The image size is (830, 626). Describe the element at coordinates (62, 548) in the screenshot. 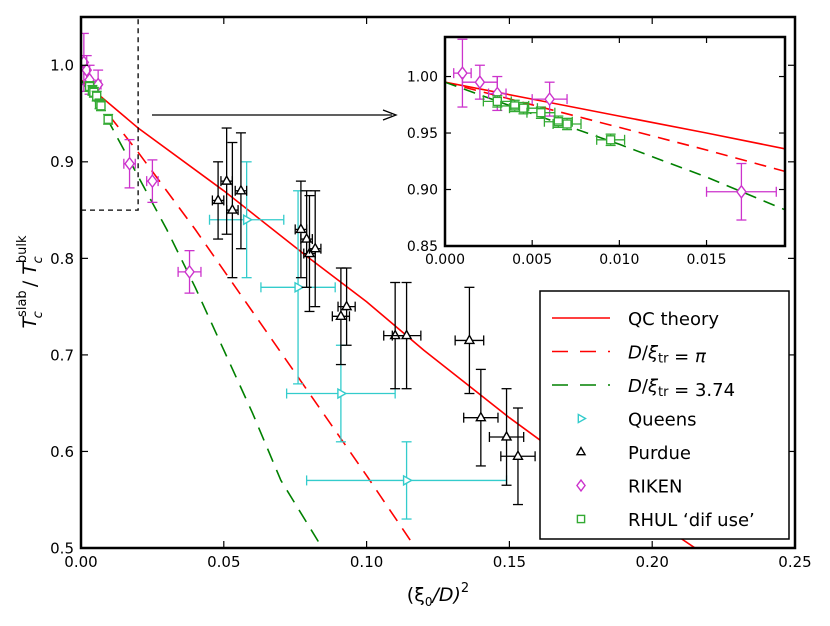

I see `main-y-tick-label: 0.5` at that location.